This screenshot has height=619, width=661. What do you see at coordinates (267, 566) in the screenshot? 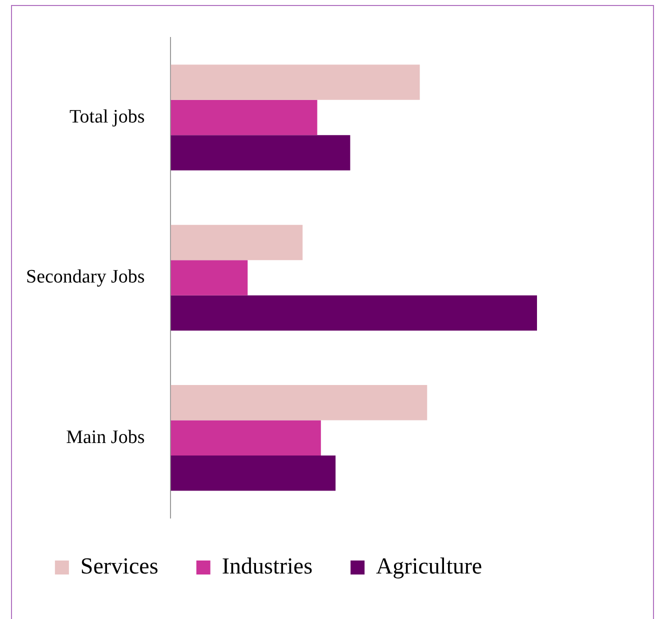
I see `legend-label: Industries` at bounding box center [267, 566].